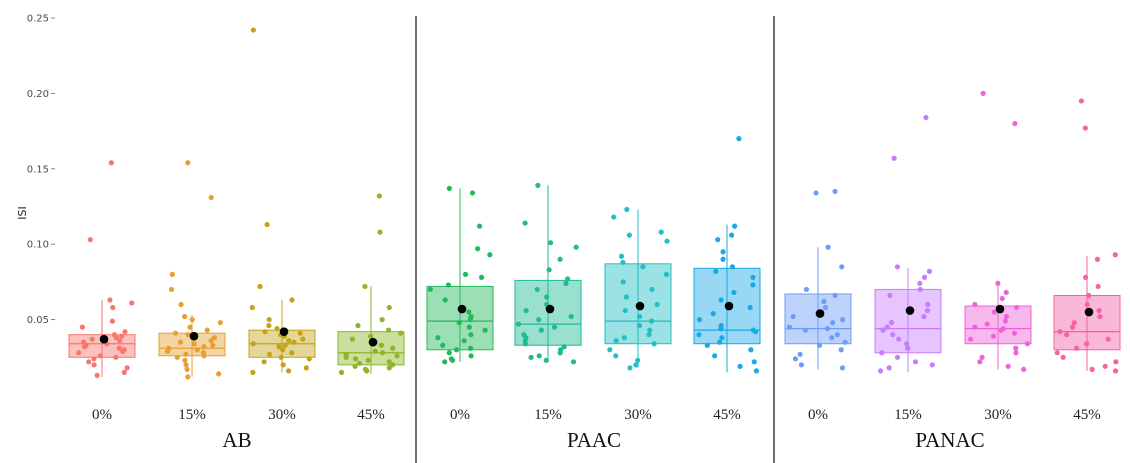 The height and width of the screenshot is (463, 1130). What do you see at coordinates (38, 94) in the screenshot?
I see `y-tick-label: 0.20` at bounding box center [38, 94].